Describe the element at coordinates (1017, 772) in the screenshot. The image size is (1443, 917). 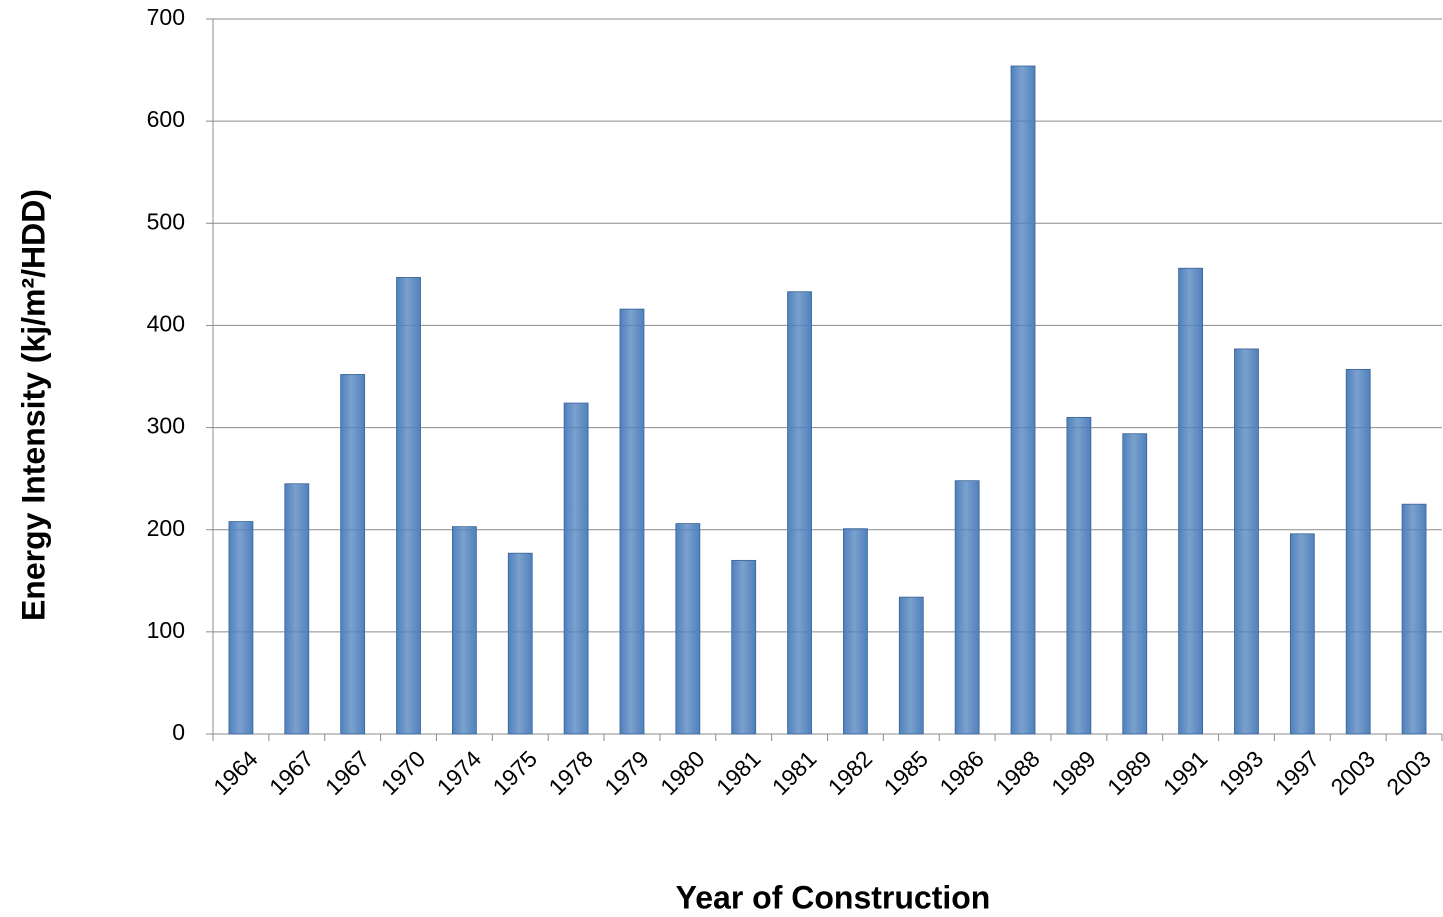
I see `x-tick-label: 1988` at that location.